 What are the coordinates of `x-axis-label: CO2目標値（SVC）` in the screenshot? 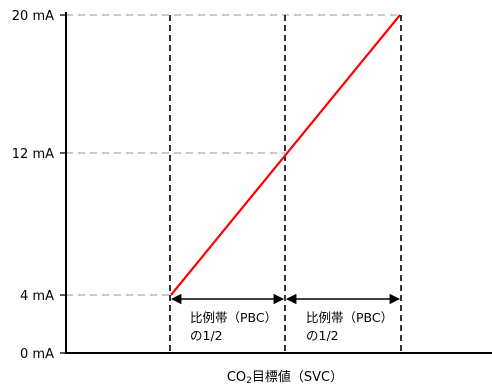 It's located at (285, 377).